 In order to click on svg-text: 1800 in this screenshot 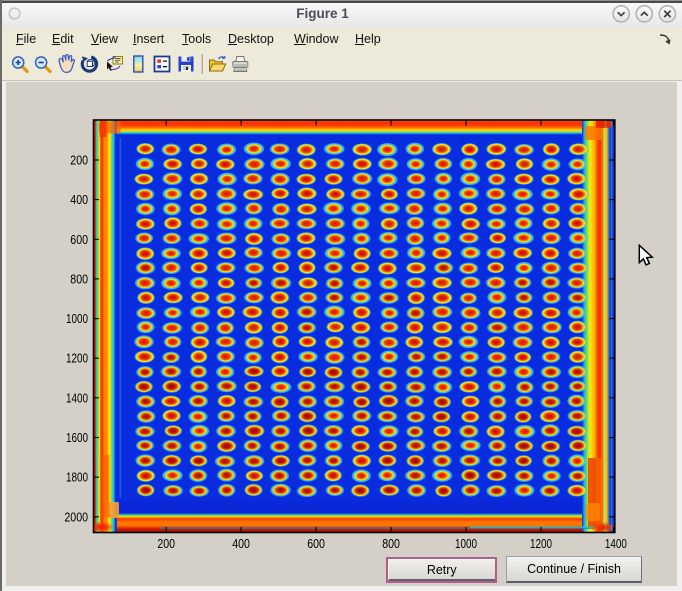, I will do `click(77, 477)`.